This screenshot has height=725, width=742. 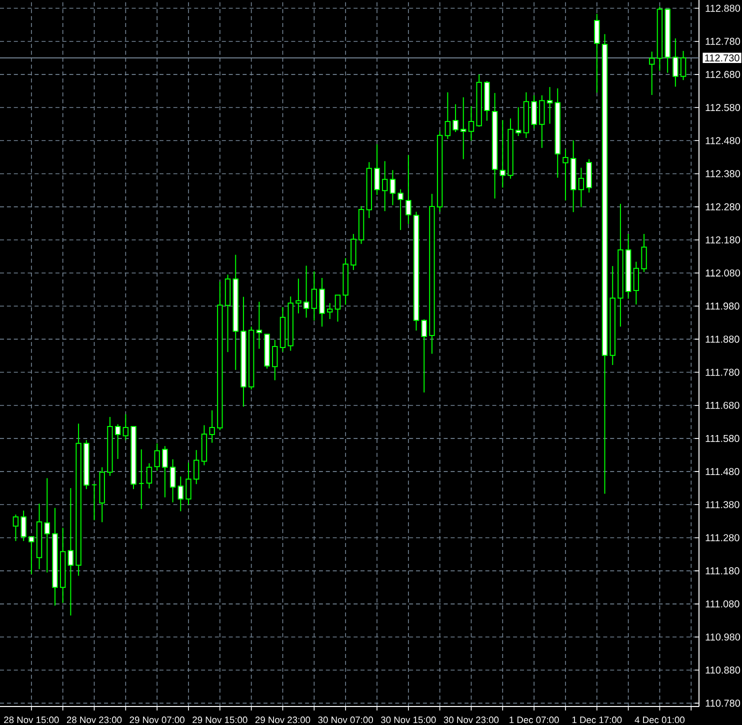 What do you see at coordinates (723, 670) in the screenshot?
I see `y-tick-label: 110.880` at bounding box center [723, 670].